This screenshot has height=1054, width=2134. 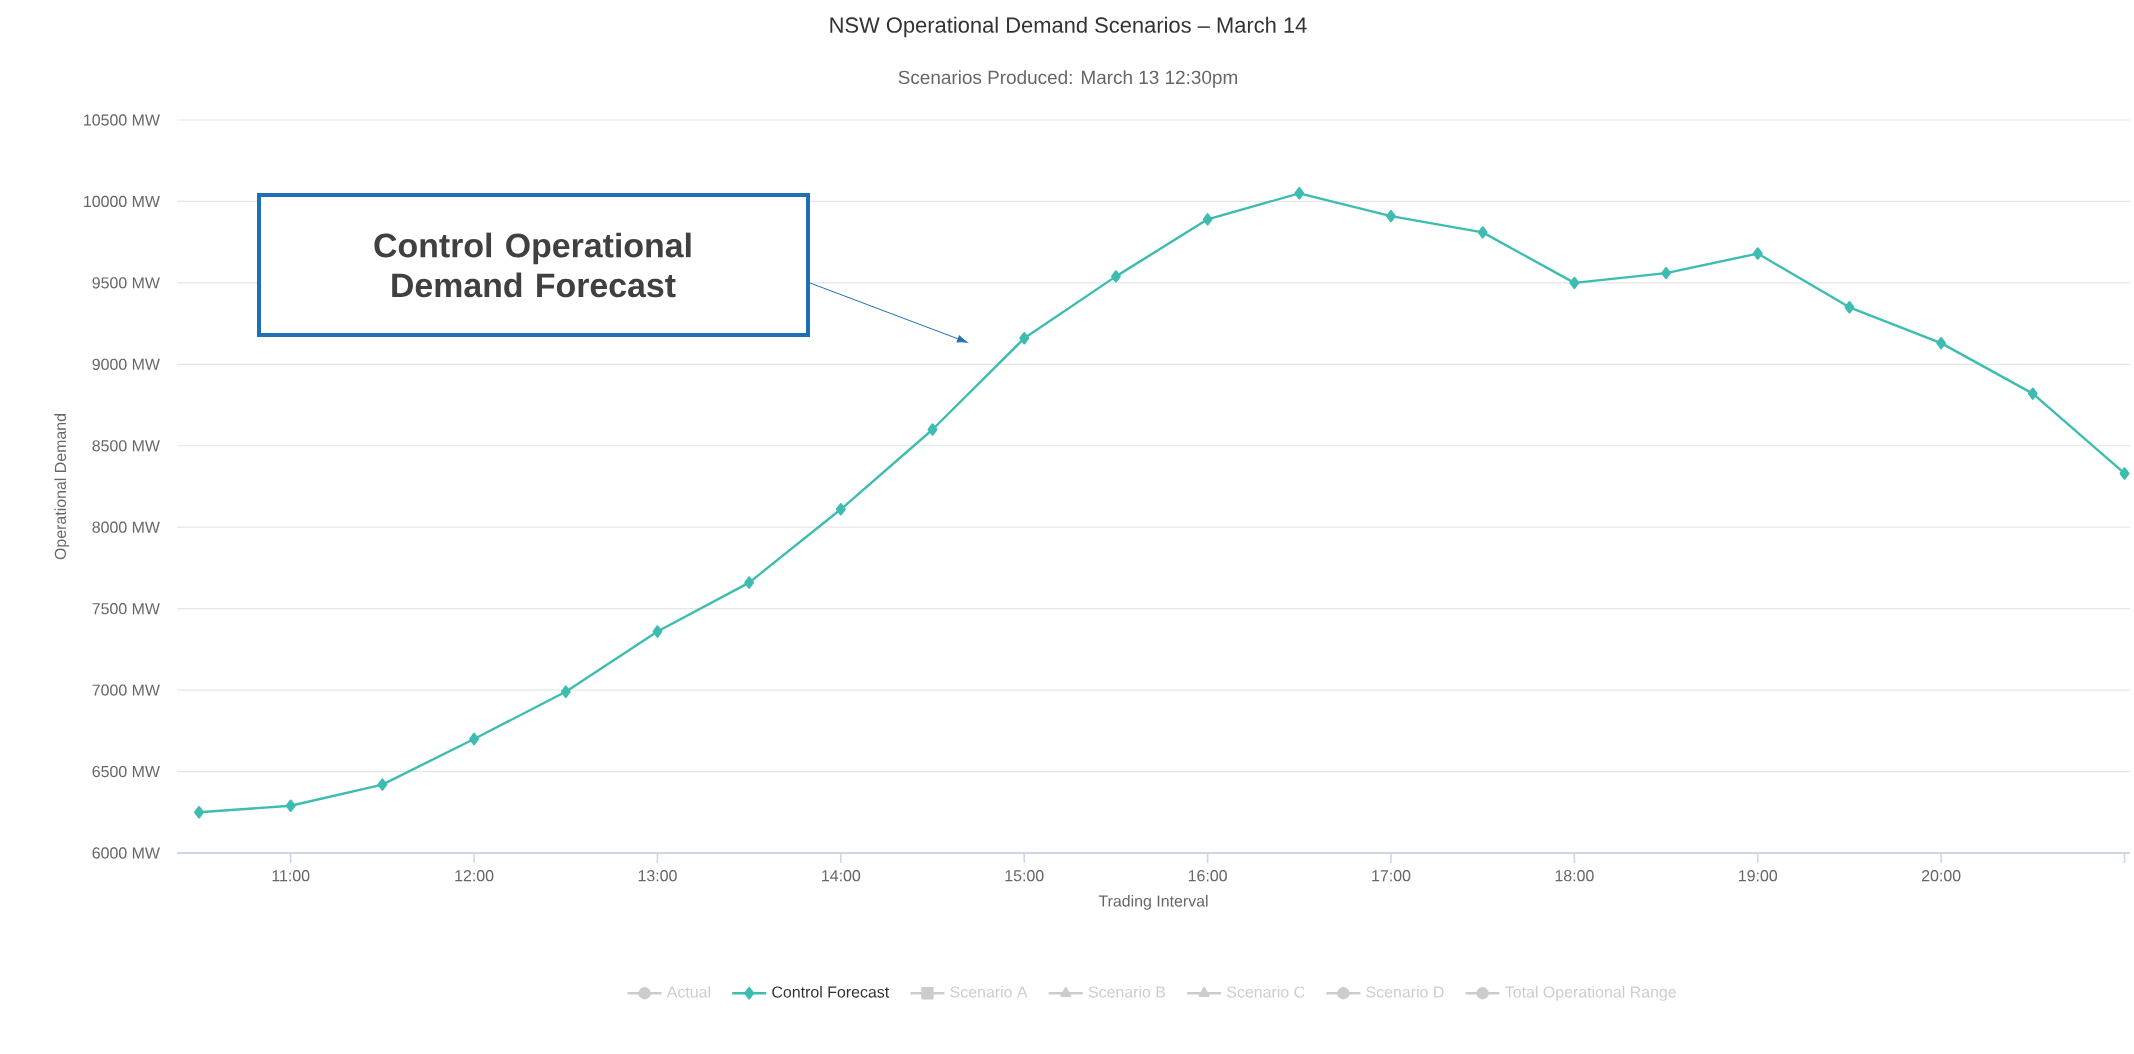 I want to click on x-tick-label: 14:00, so click(x=841, y=876).